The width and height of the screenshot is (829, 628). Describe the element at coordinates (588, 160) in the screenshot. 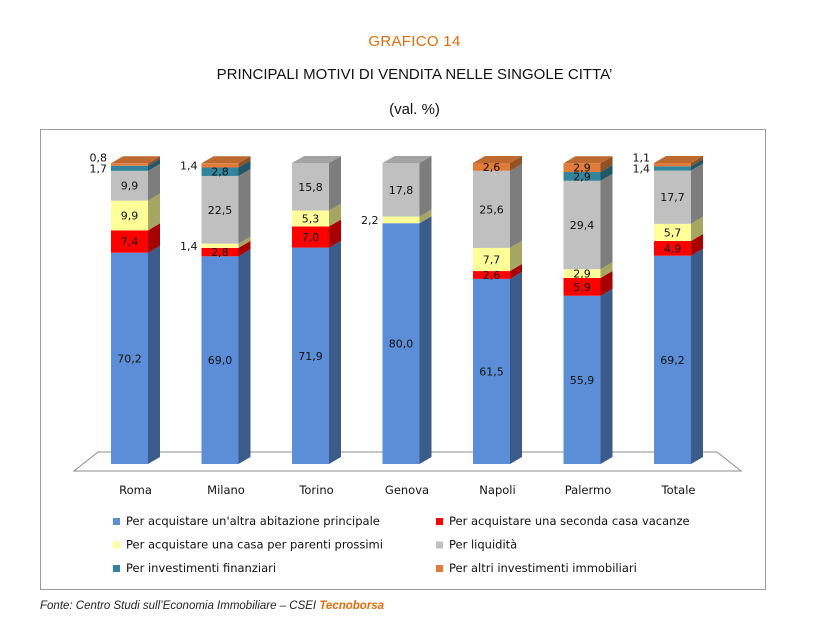

I see `bar-top-palermo` at that location.